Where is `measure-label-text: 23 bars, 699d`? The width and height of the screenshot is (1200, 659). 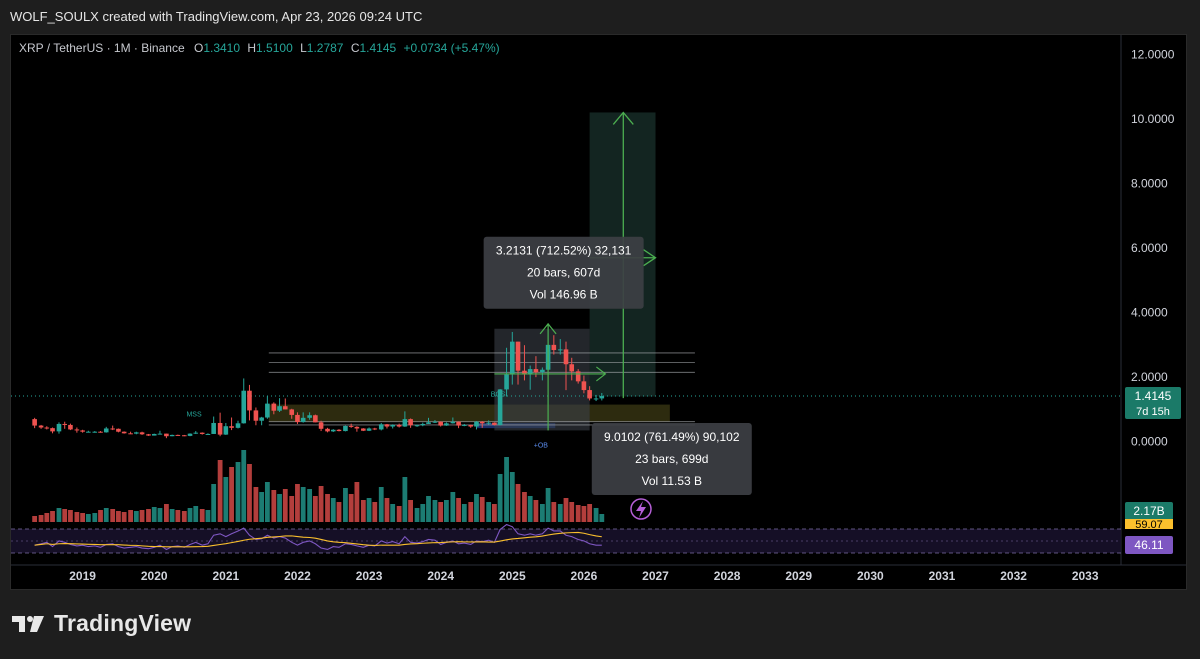 measure-label-text: 23 bars, 699d is located at coordinates (671, 459).